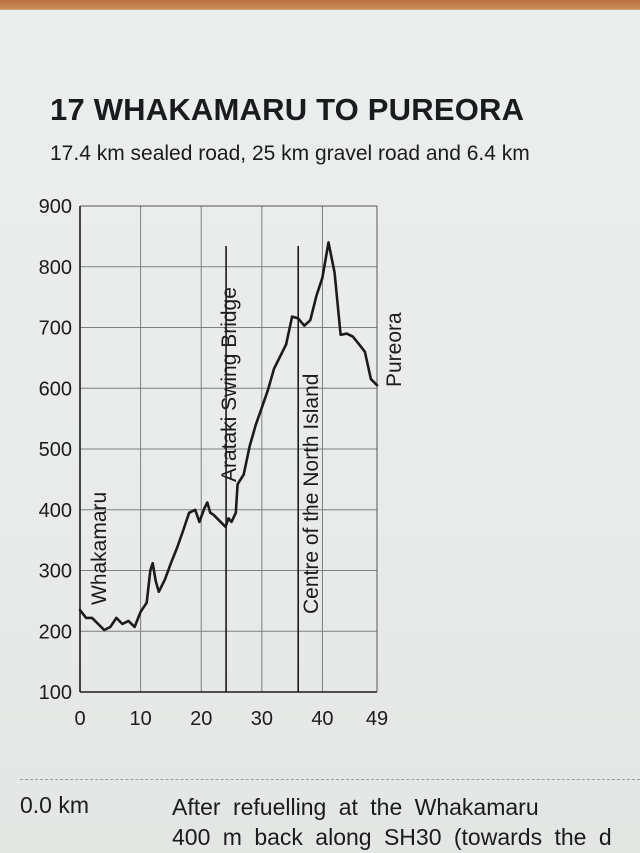 The height and width of the screenshot is (853, 640). What do you see at coordinates (201, 719) in the screenshot?
I see `x-tick-label: 20` at bounding box center [201, 719].